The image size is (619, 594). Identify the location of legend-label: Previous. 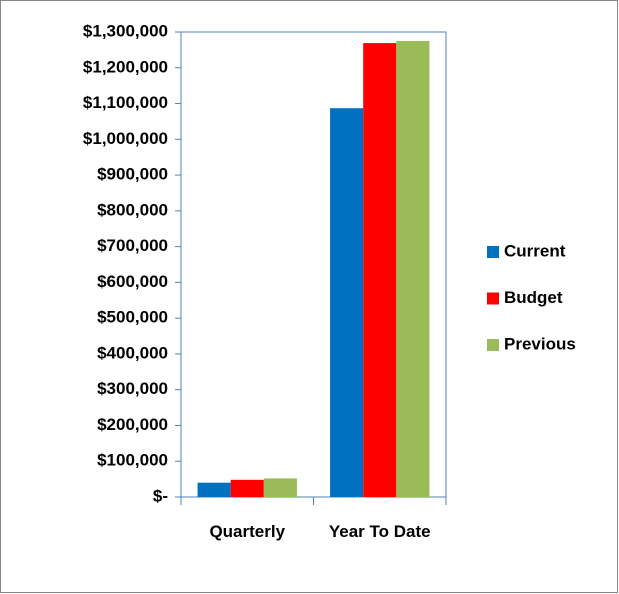
(540, 343).